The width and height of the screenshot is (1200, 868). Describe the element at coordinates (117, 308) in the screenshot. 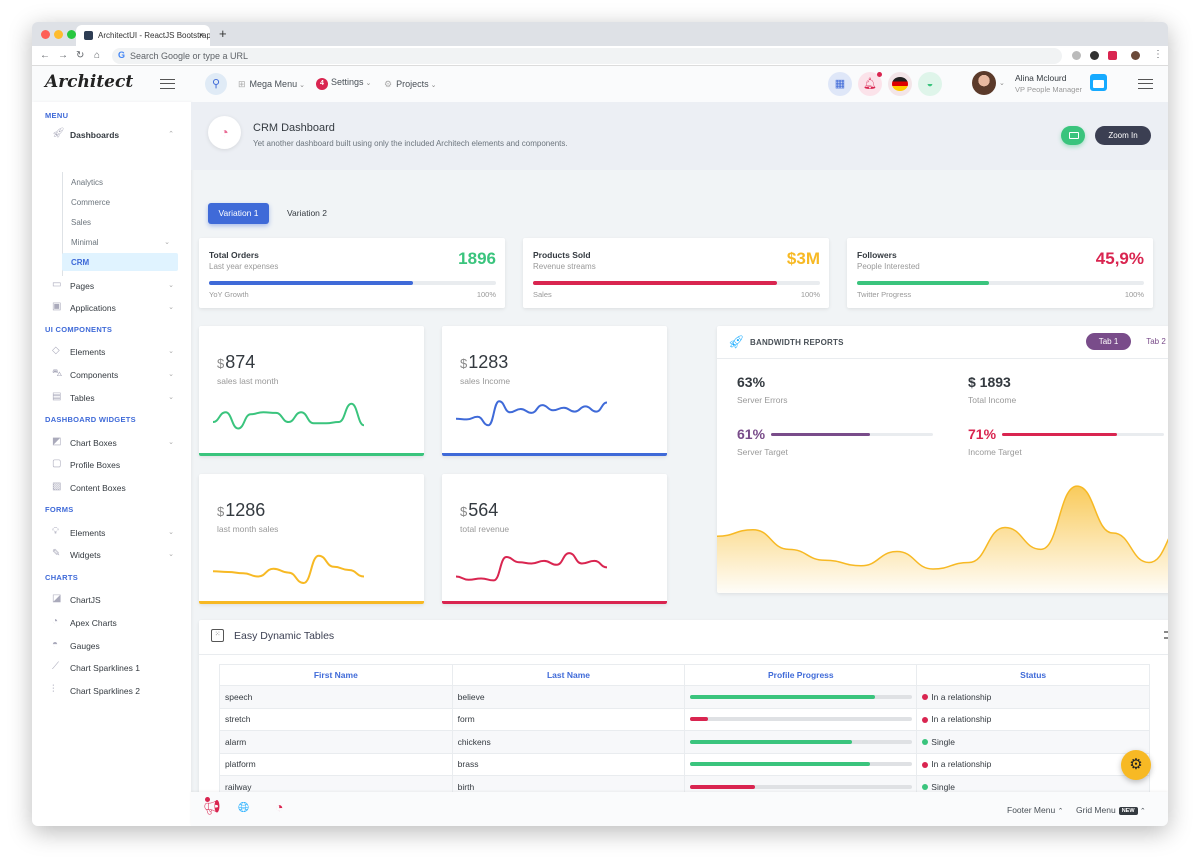

I see `sidebar-item-applications: ▣ Applications ⌄` at that location.